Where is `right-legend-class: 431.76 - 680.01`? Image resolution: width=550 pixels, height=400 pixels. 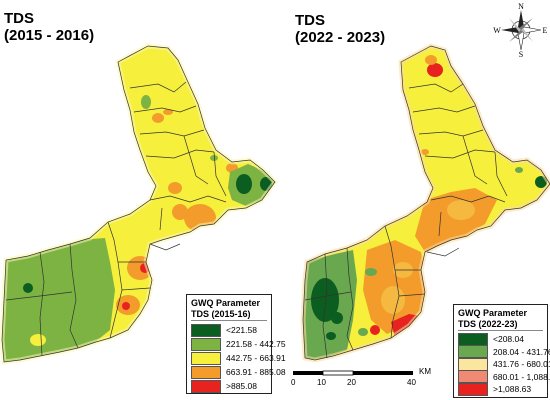 right-legend-class: 431.76 - 680.01 is located at coordinates (504, 364).